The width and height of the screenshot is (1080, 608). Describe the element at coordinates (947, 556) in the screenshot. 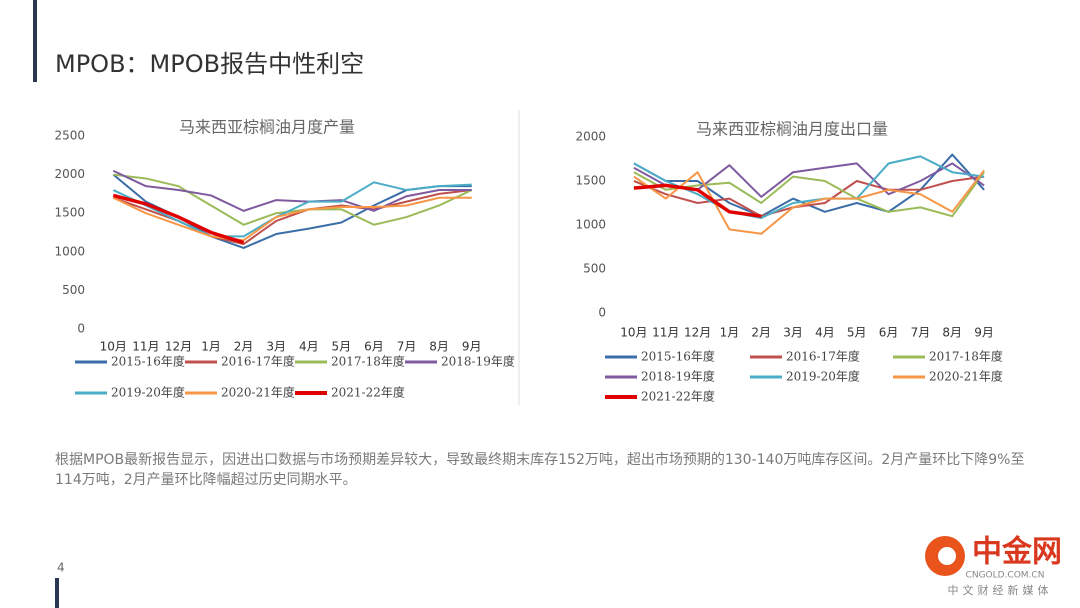

I see `logo-icon-inner` at that location.